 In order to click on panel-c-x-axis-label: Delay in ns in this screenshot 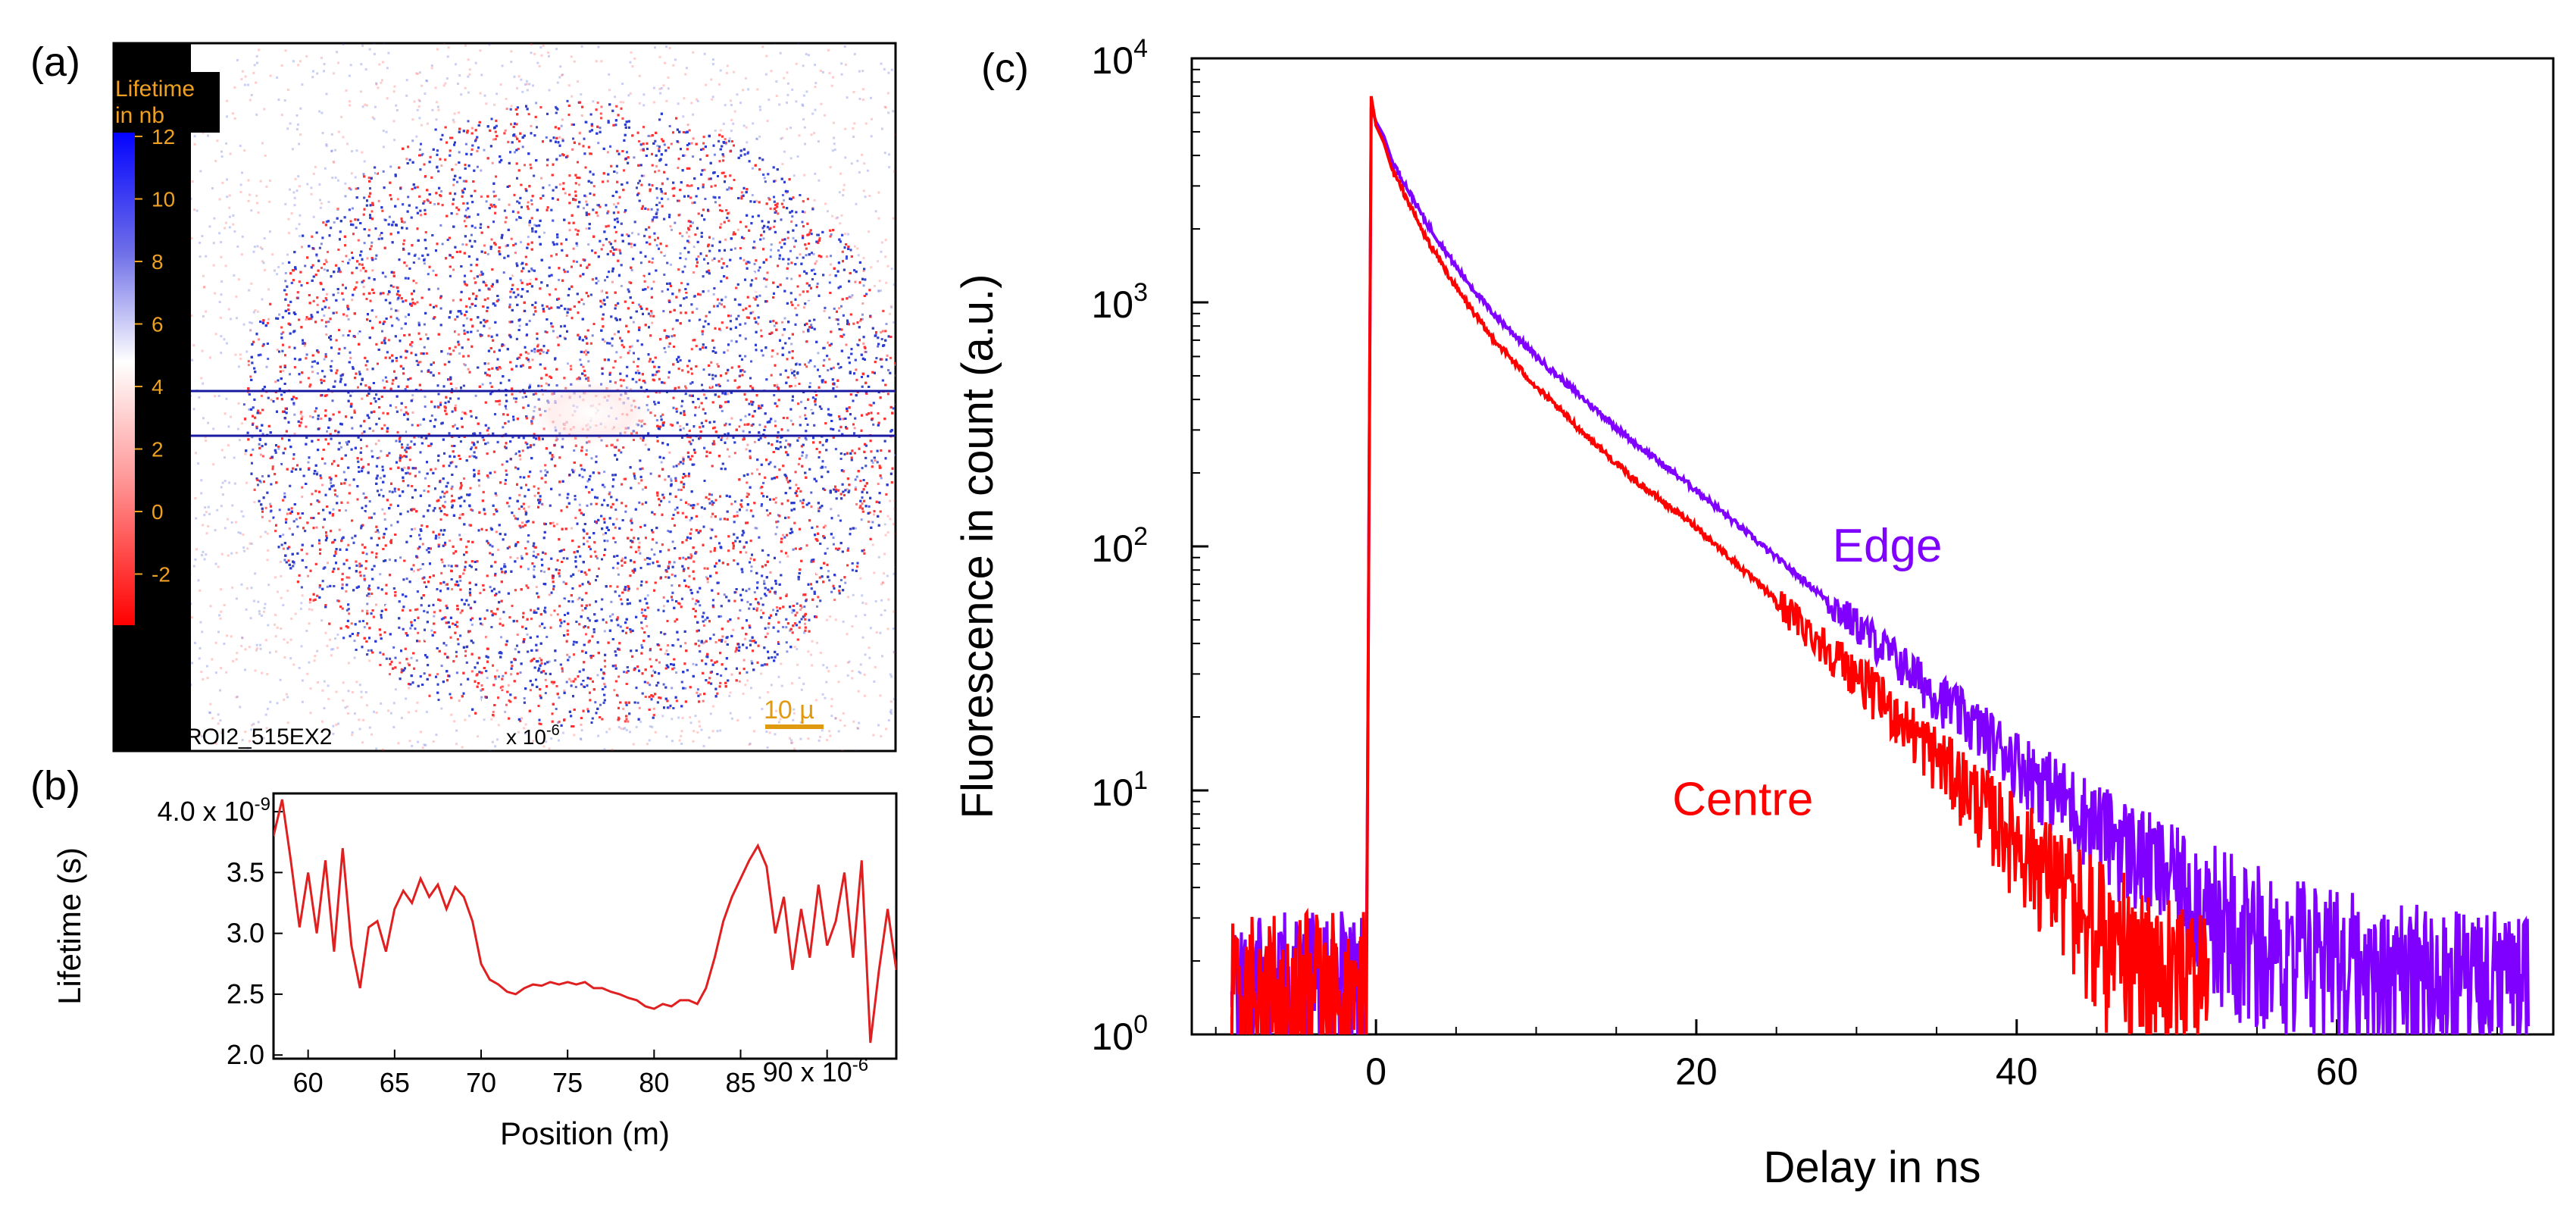, I will do `click(1873, 1167)`.